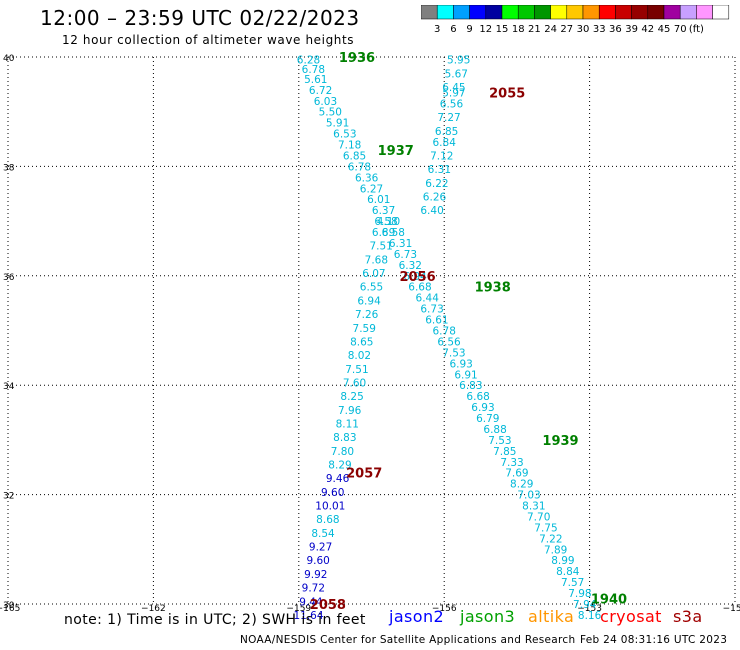 The width and height of the screenshot is (740, 650). What do you see at coordinates (502, 29) in the screenshot?
I see `legend-label: 15` at bounding box center [502, 29].